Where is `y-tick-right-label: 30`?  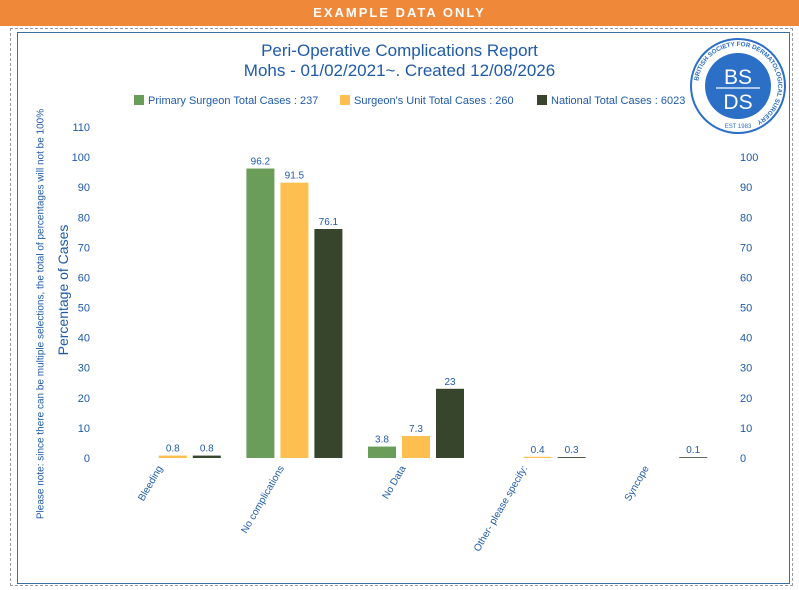 y-tick-right-label: 30 is located at coordinates (746, 369).